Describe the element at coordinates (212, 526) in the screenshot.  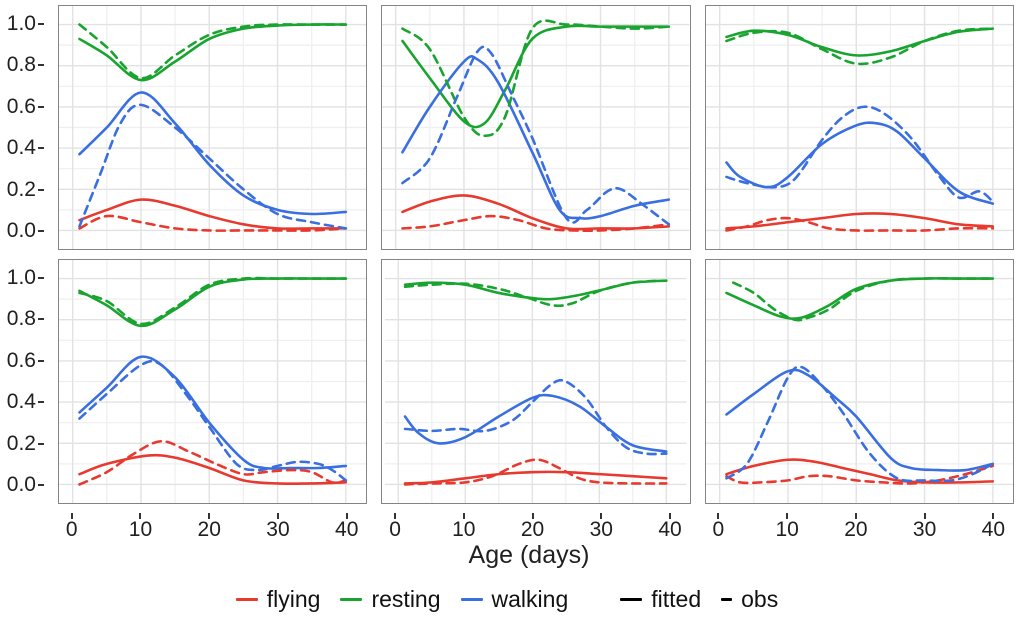
I see `x-axis-col-1: 0 10 20 30 40` at that location.